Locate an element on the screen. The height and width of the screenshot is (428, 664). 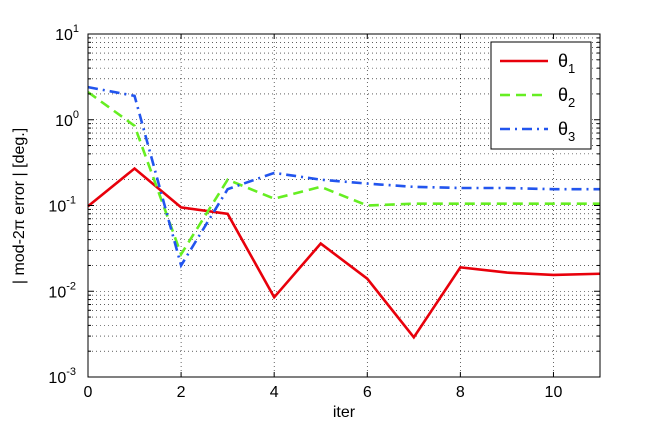
legend-label-theta-1: θ1 is located at coordinates (566, 63).